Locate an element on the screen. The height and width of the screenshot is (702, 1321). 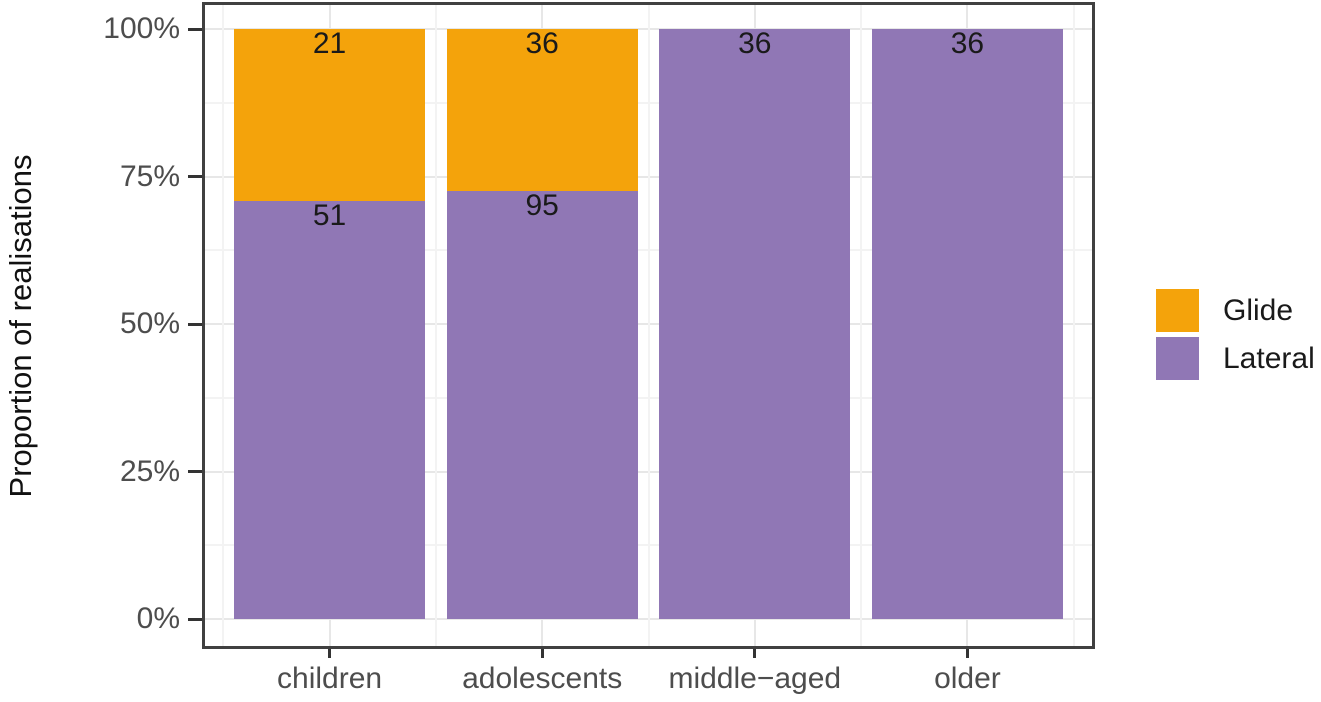
y-axis-tick-label: 0% is located at coordinates (158, 618).